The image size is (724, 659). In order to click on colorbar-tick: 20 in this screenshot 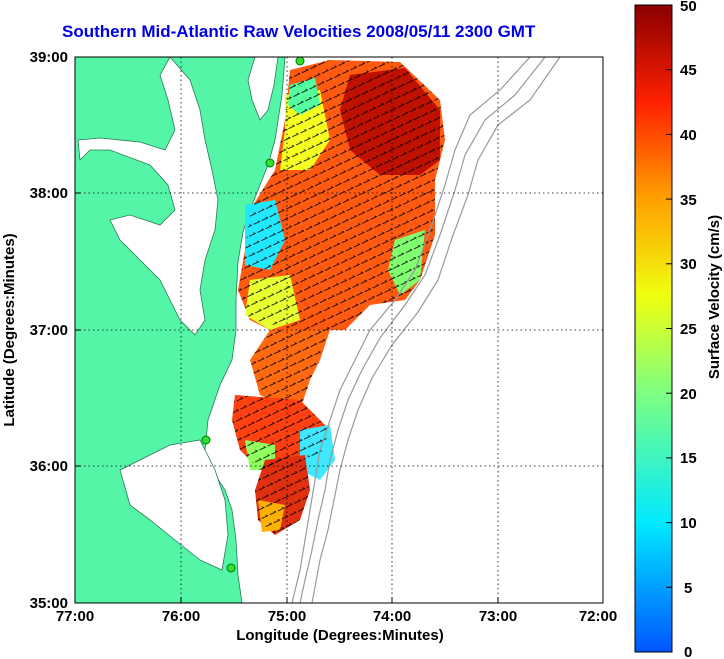, I will do `click(688, 394)`.